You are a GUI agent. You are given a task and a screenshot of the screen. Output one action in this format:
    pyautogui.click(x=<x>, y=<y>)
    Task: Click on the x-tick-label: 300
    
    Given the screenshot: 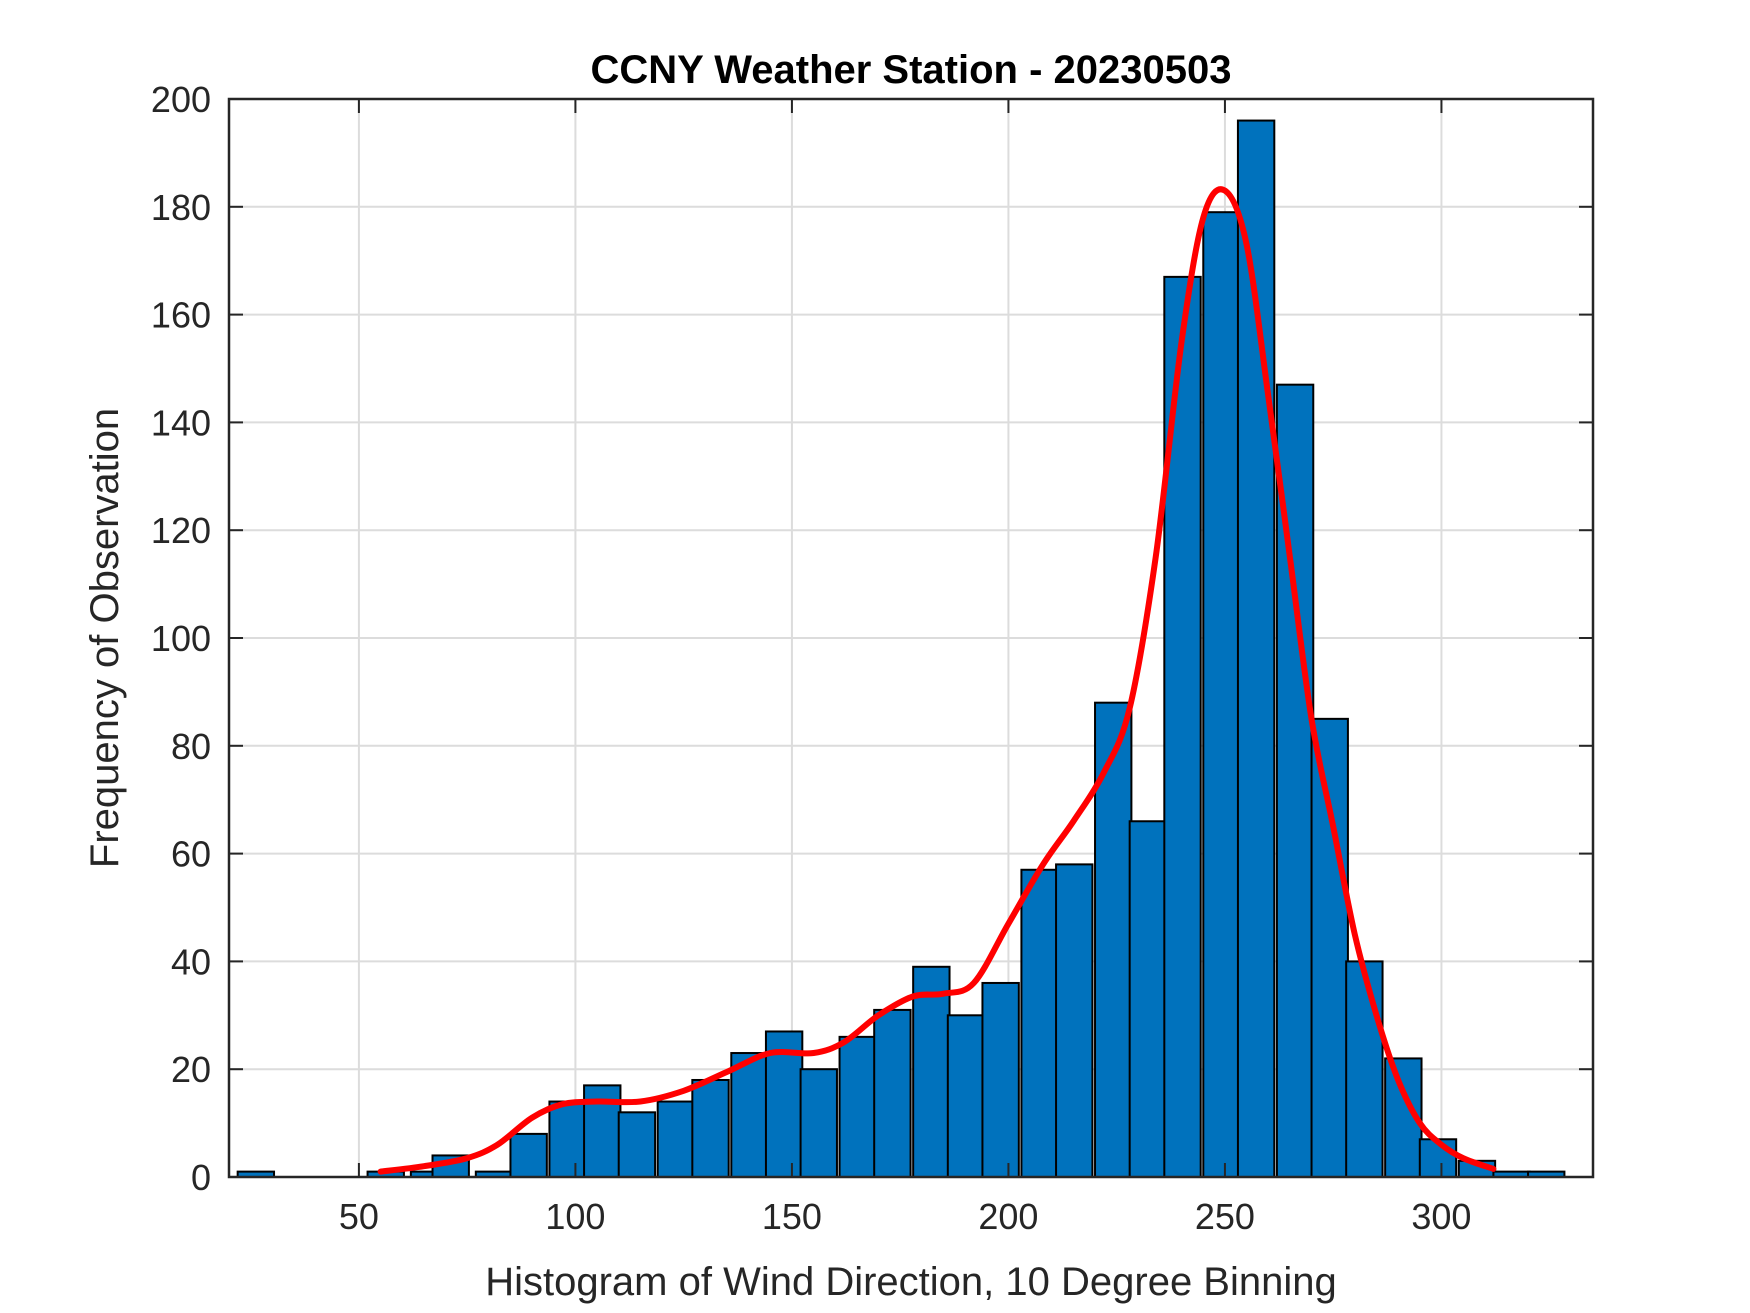 What is the action you would take?
    pyautogui.click(x=1441, y=1216)
    